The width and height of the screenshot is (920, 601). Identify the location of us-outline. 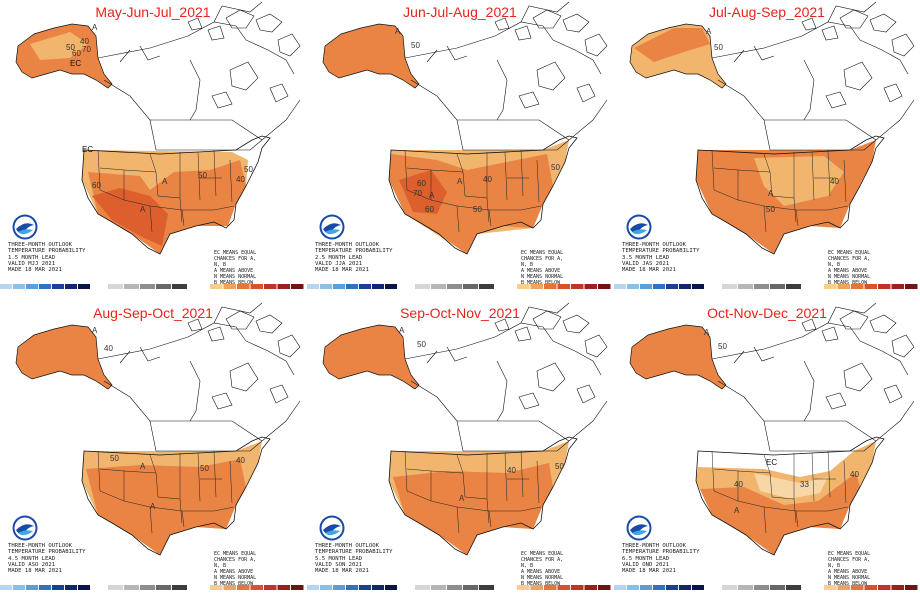
(176, 195).